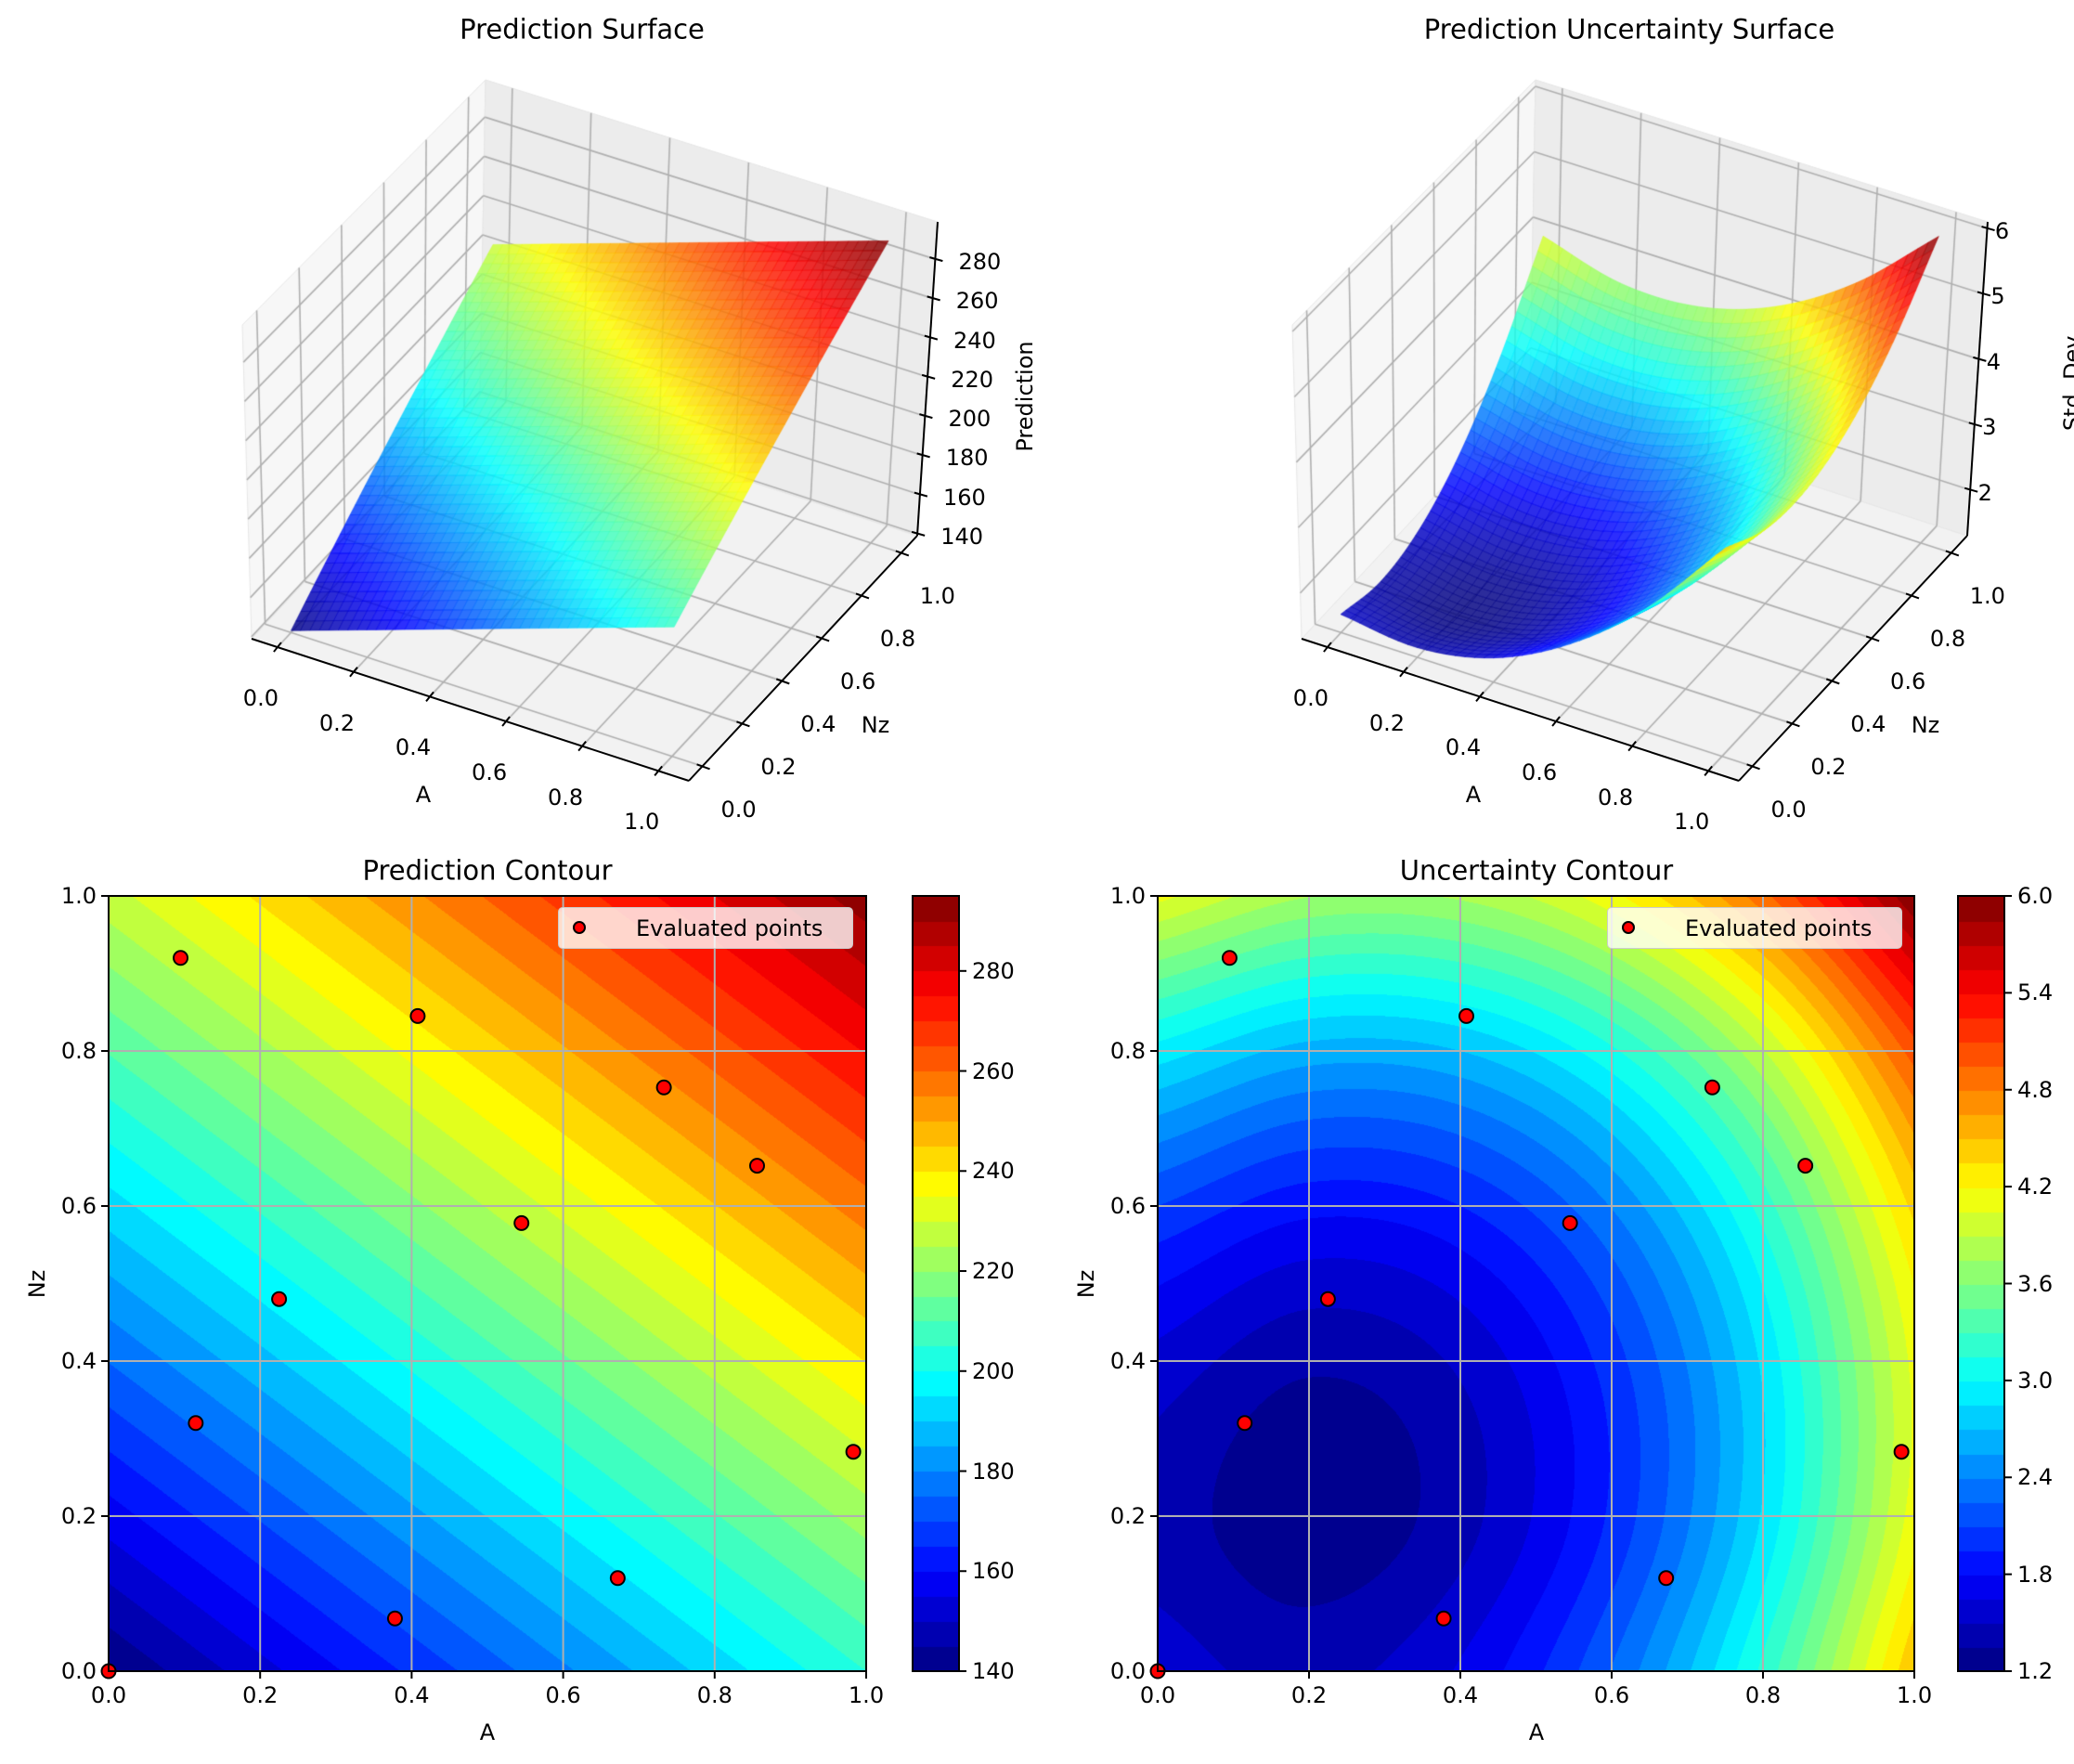  Describe the element at coordinates (1828, 767) in the screenshot. I see `surface2-nz-tick-label: 0.2` at that location.